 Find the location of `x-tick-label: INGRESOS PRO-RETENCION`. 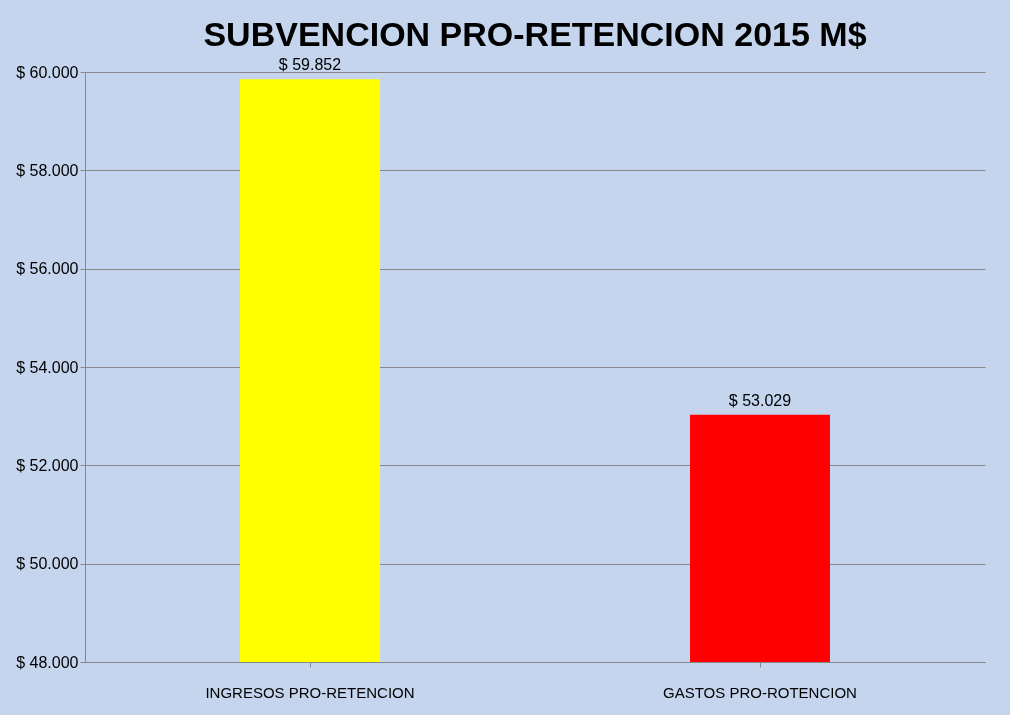

x-tick-label: INGRESOS PRO-RETENCION is located at coordinates (310, 692).